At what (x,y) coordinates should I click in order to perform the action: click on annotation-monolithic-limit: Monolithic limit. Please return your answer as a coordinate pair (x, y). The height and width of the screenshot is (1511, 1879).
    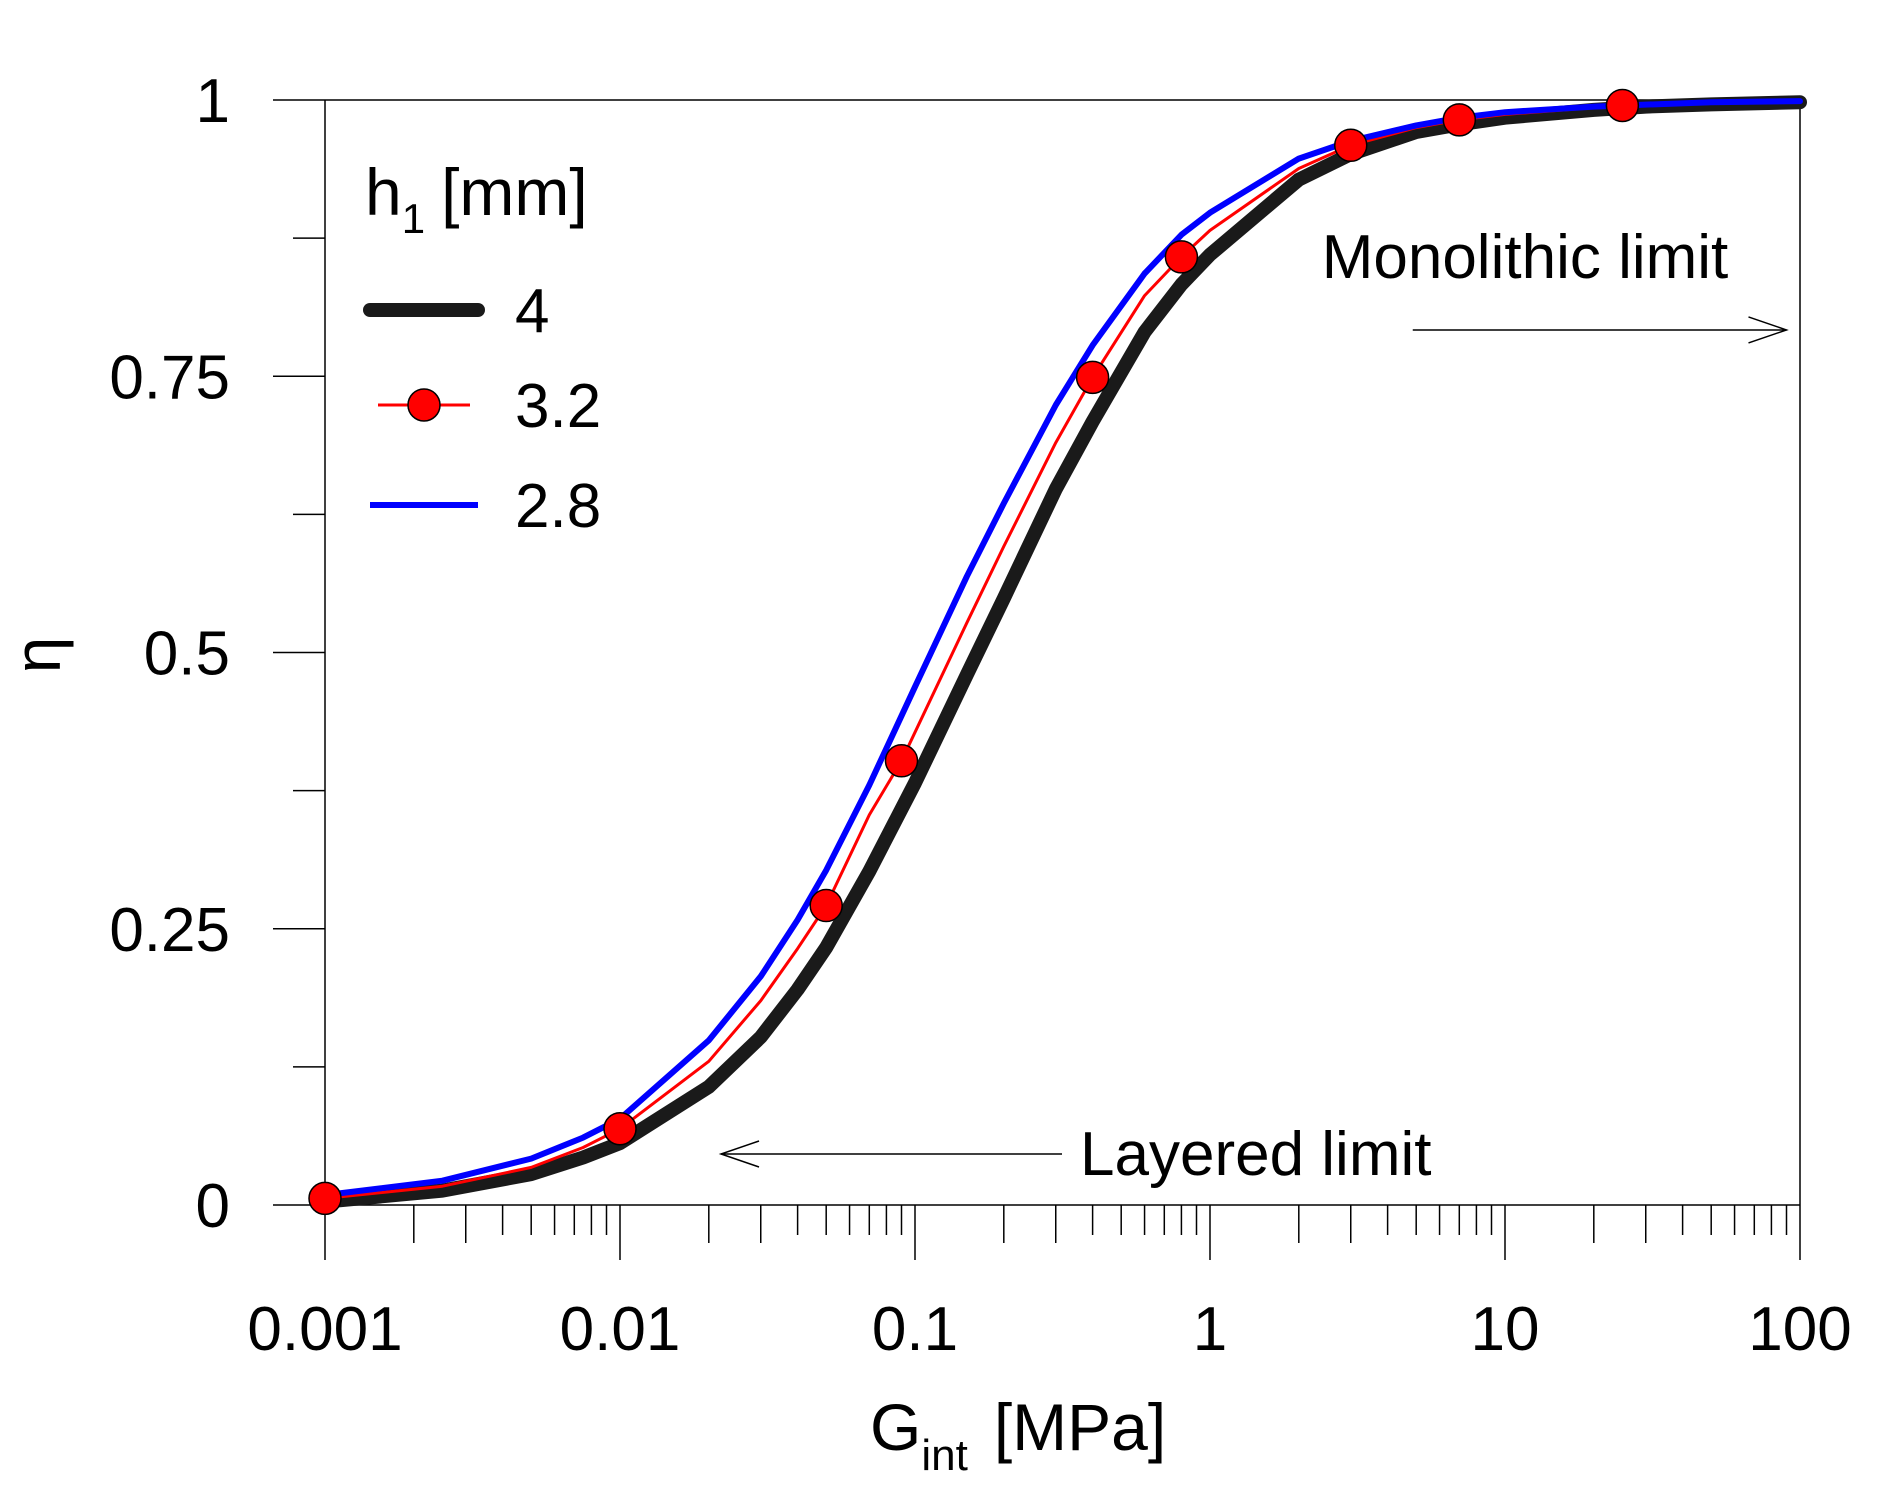
    Looking at the image, I should click on (1525, 257).